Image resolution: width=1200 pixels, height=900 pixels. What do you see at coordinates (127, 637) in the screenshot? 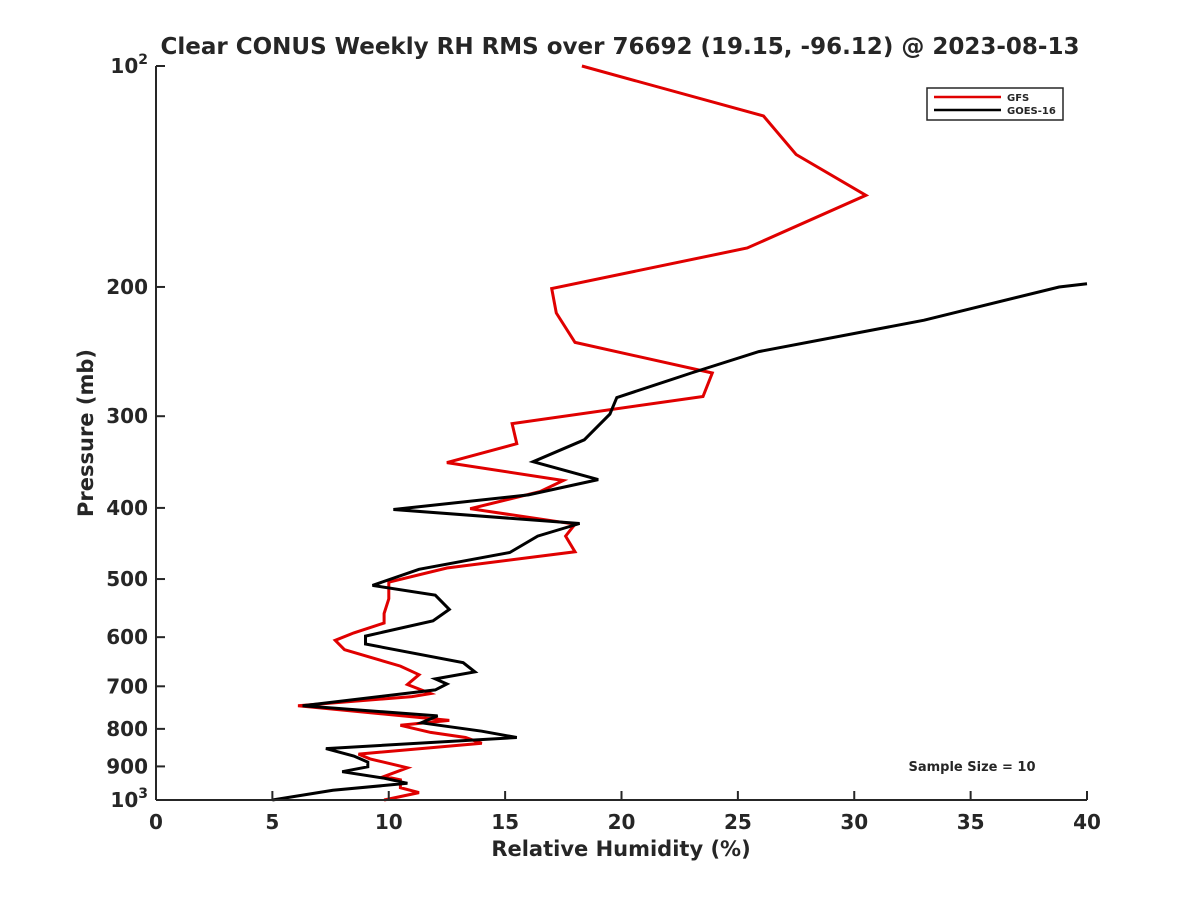
I see `y-tick-label: 600` at bounding box center [127, 637].